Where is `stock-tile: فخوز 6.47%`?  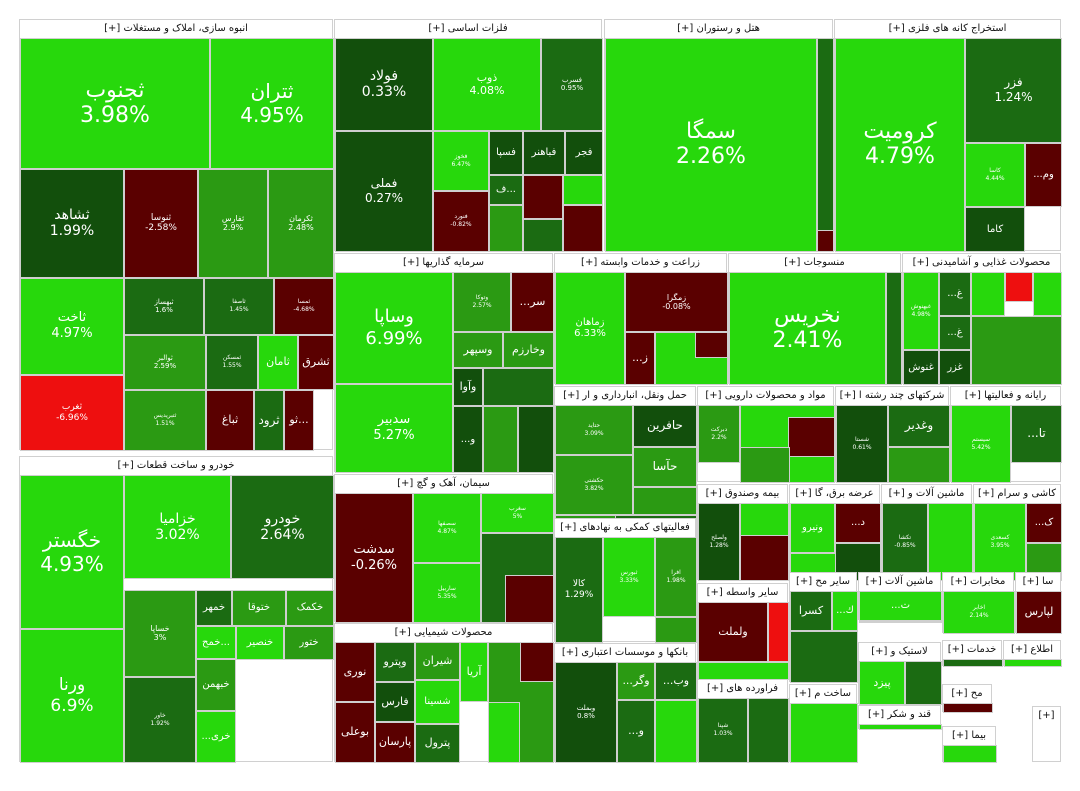 stock-tile: فخوز 6.47% is located at coordinates (461, 161).